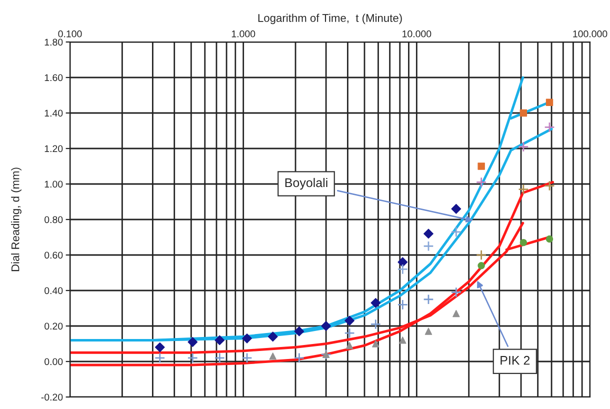  I want to click on x-tick-label: 10.000, so click(417, 34).